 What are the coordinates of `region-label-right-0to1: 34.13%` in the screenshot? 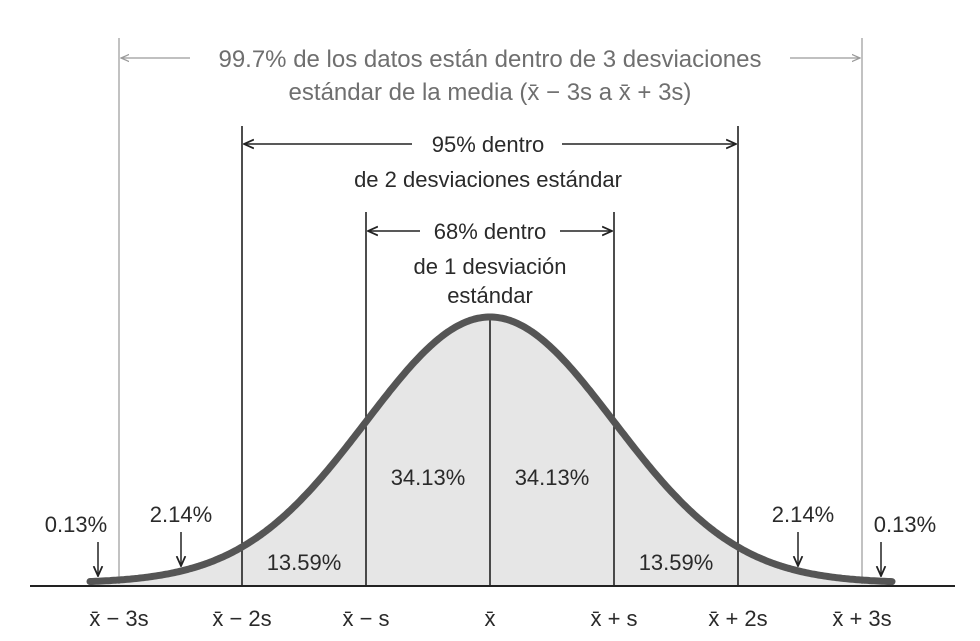 It's located at (552, 477).